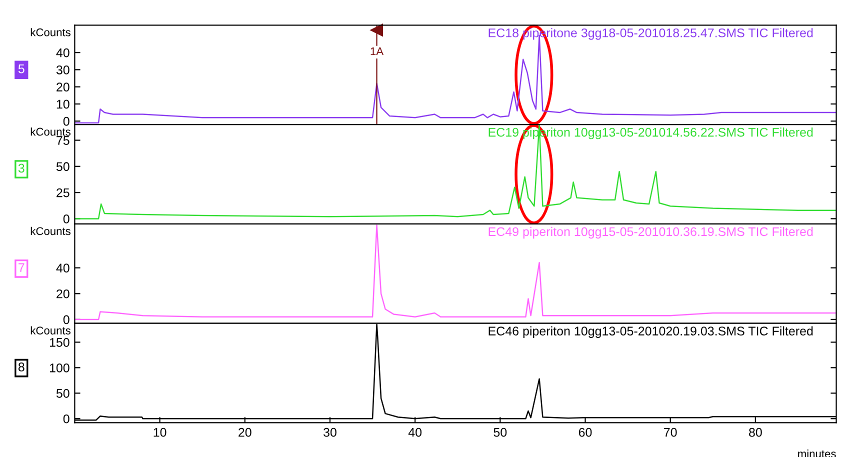  I want to click on text: 7, so click(21, 267).